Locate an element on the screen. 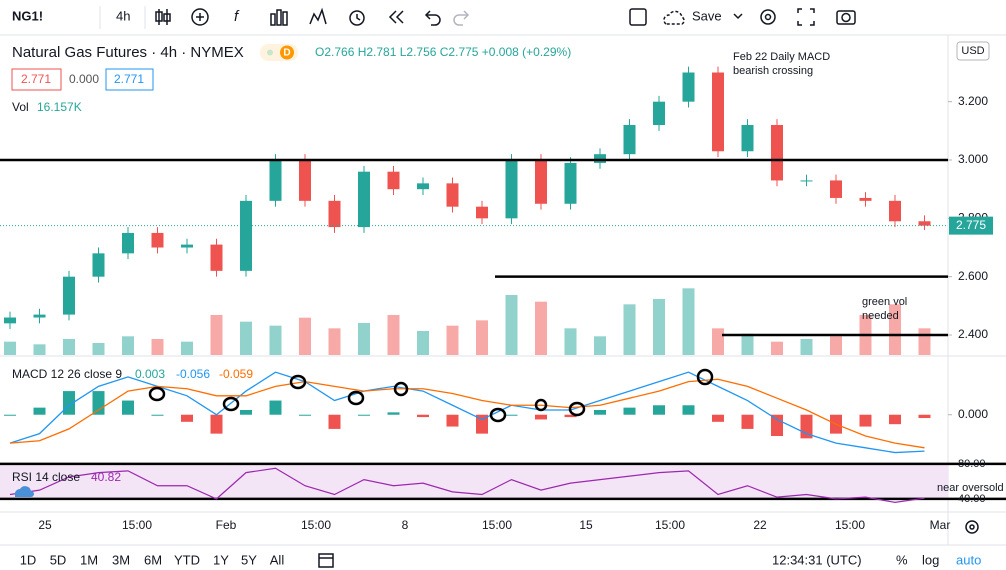  x-tick-label: 8 is located at coordinates (405, 525).